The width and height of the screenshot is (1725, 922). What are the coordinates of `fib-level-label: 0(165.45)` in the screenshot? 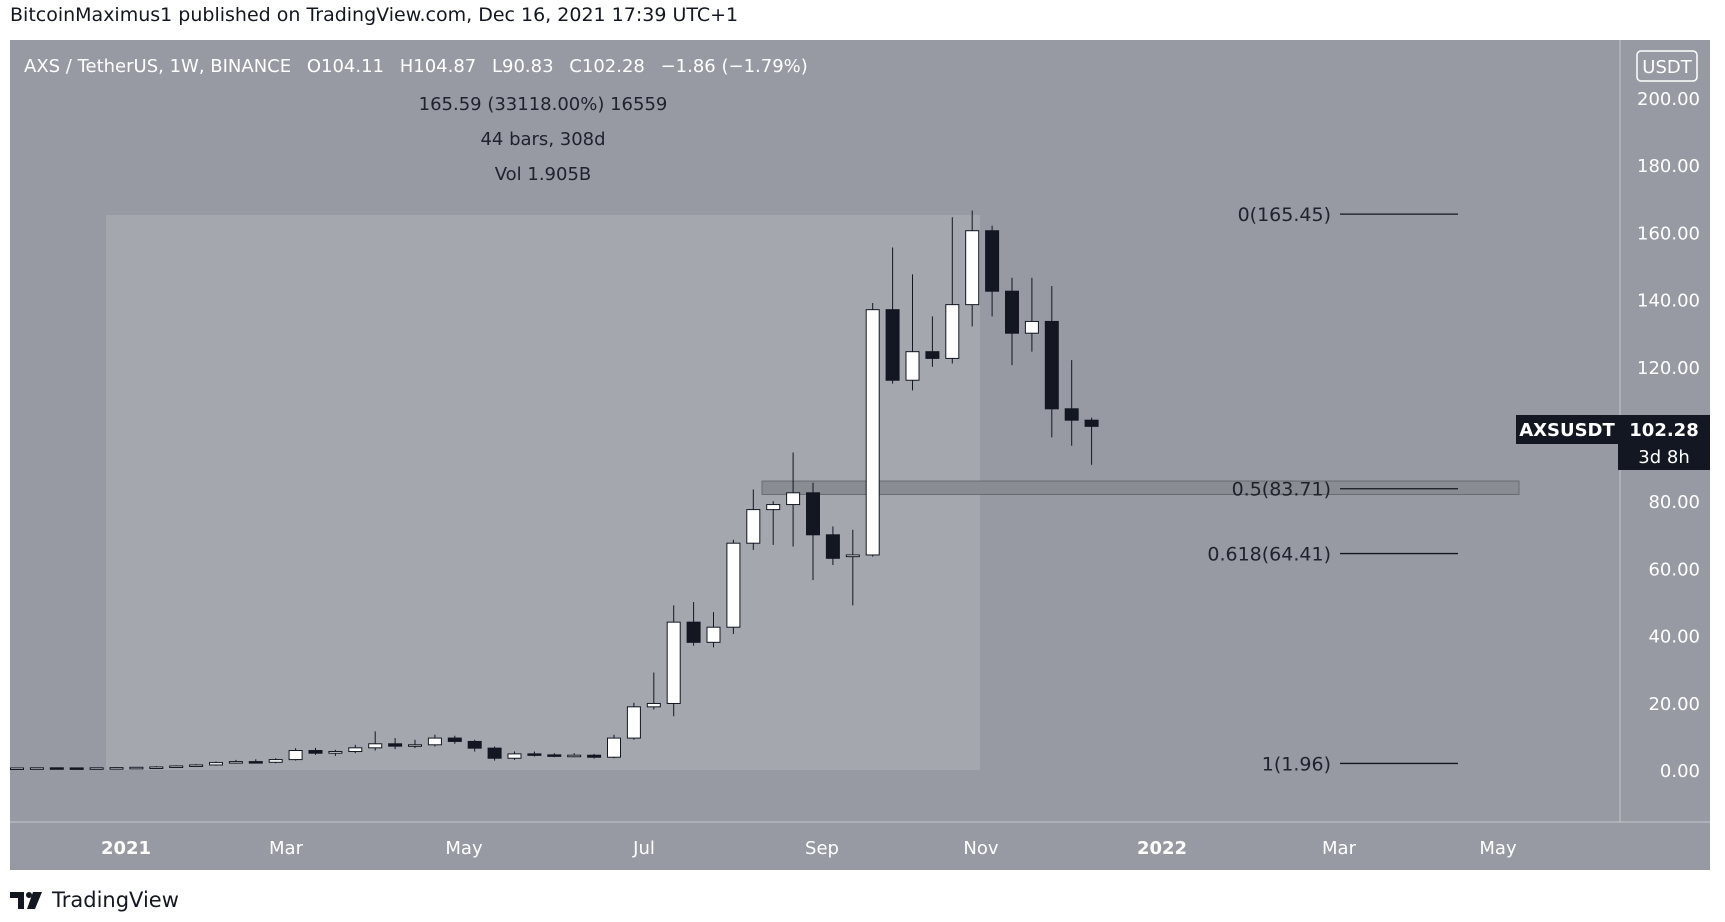 It's located at (1284, 215).